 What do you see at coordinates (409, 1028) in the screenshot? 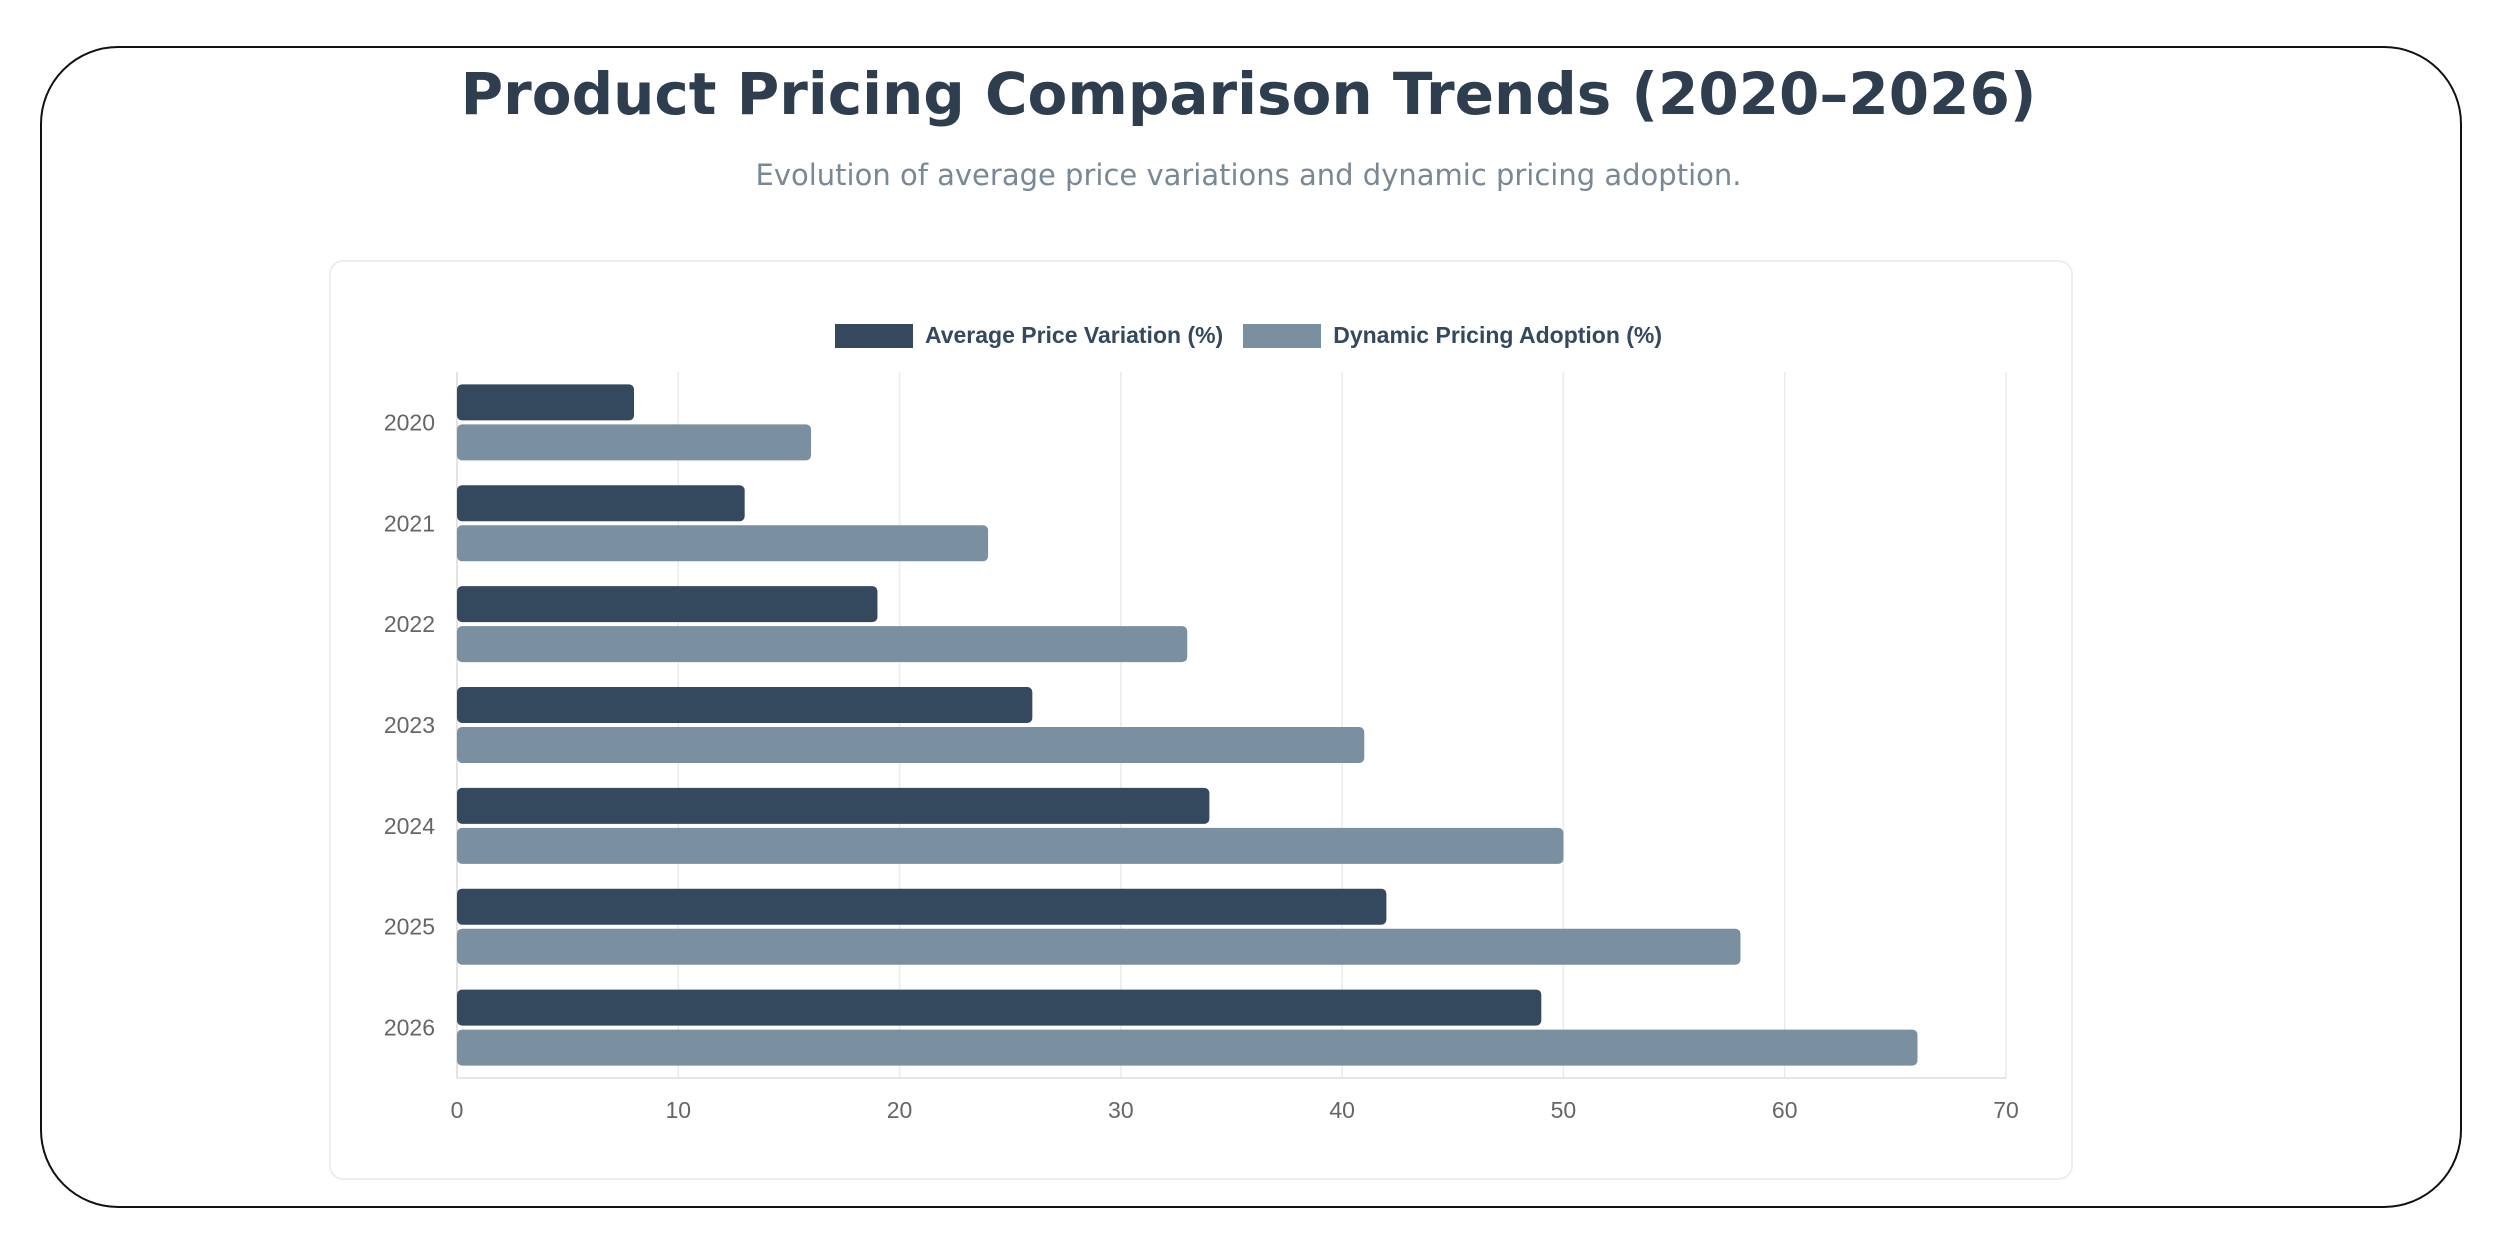
I see `y-tick-label: 2026` at bounding box center [409, 1028].